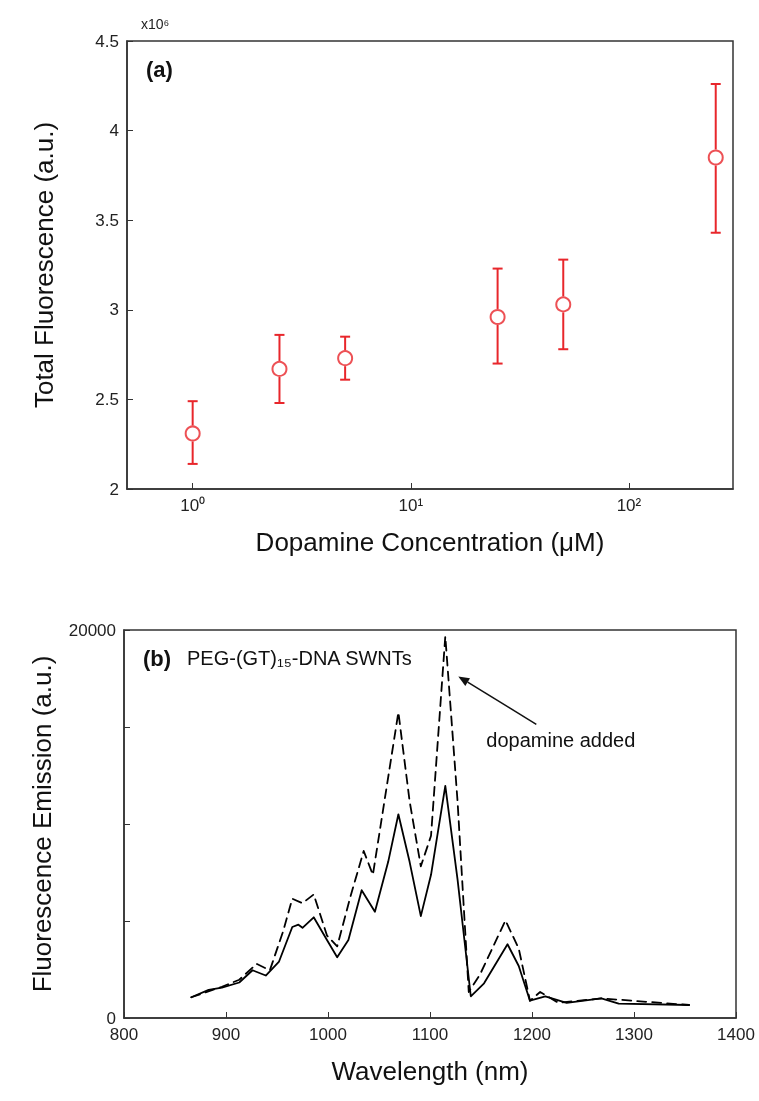 The height and width of the screenshot is (1101, 759). I want to click on text: PEG-(GT)₁₅-DNA SWNTs, so click(299, 658).